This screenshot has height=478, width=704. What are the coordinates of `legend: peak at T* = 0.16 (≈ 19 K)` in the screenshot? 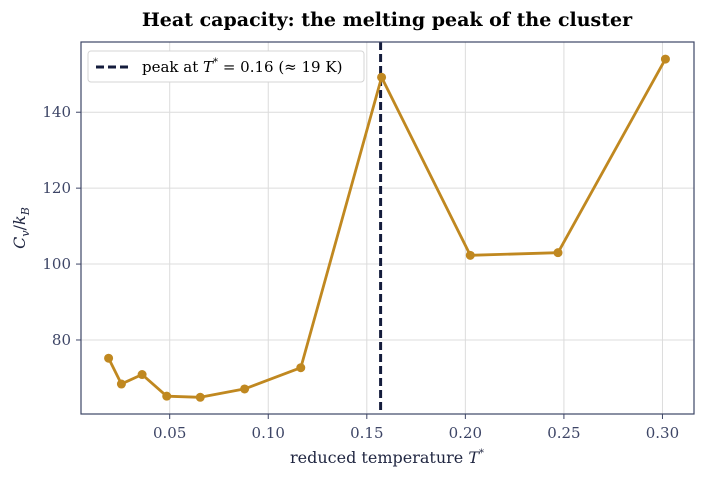 It's located at (226, 66).